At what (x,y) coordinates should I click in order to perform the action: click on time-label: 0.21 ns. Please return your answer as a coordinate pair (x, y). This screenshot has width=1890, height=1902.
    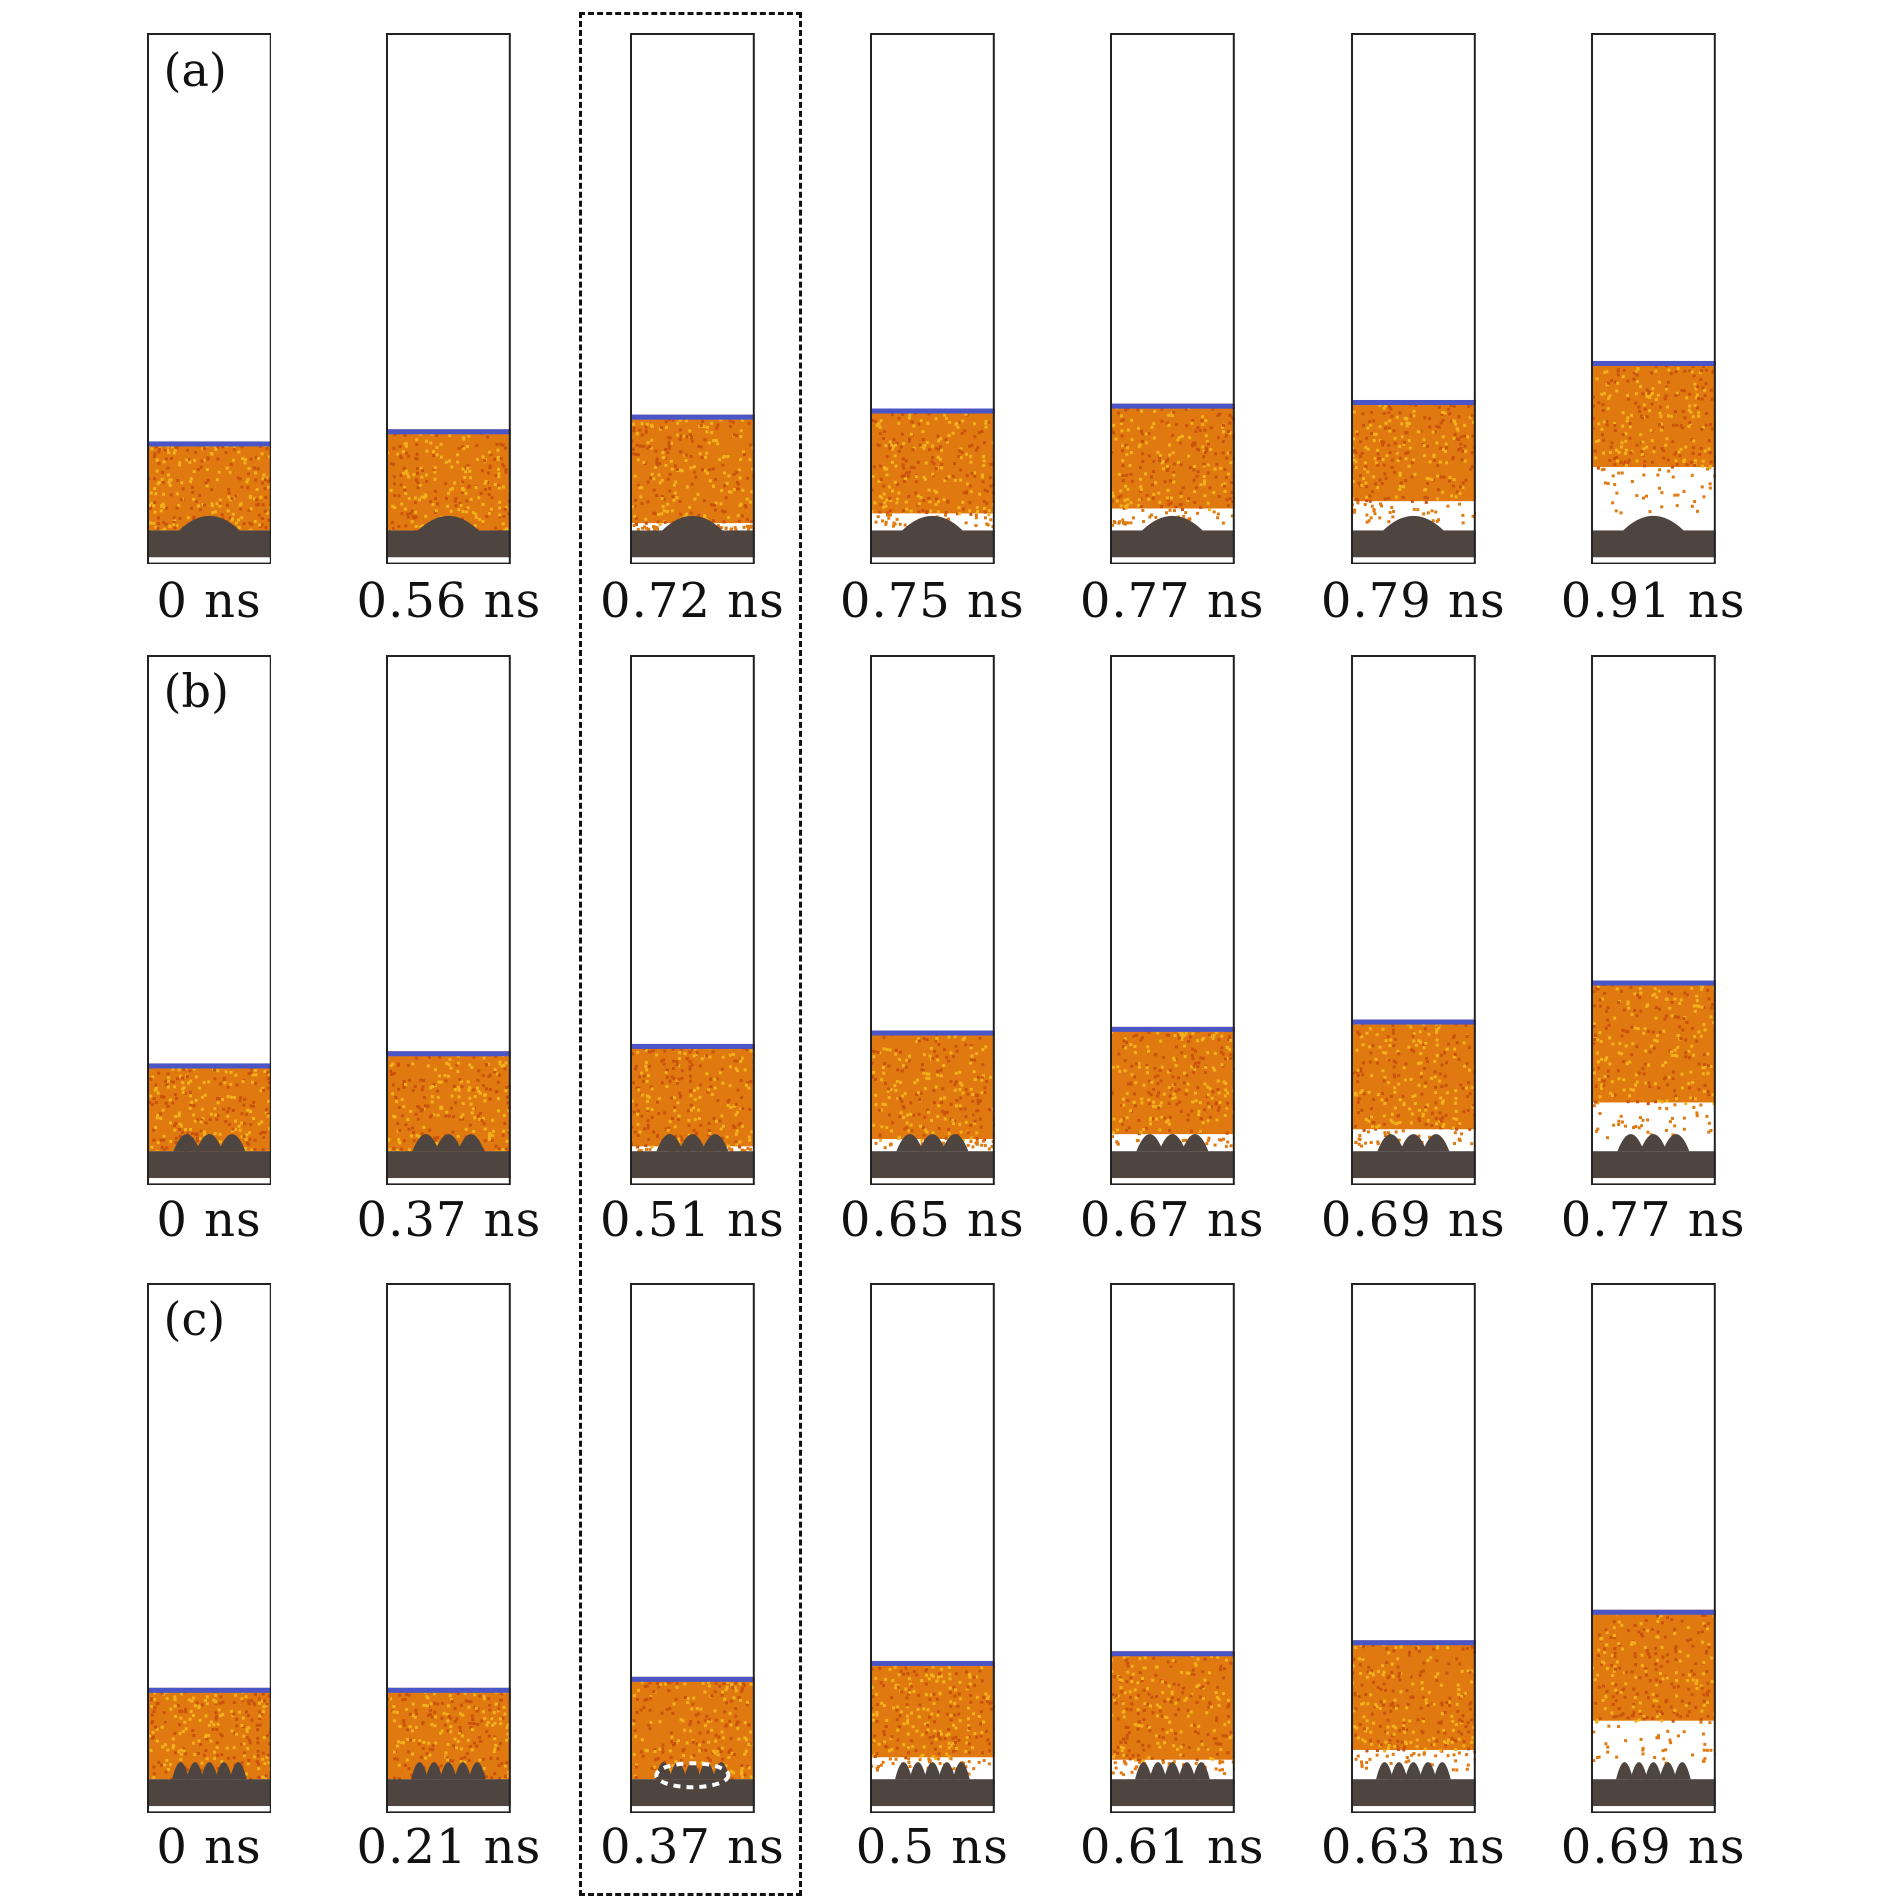
    Looking at the image, I should click on (449, 1847).